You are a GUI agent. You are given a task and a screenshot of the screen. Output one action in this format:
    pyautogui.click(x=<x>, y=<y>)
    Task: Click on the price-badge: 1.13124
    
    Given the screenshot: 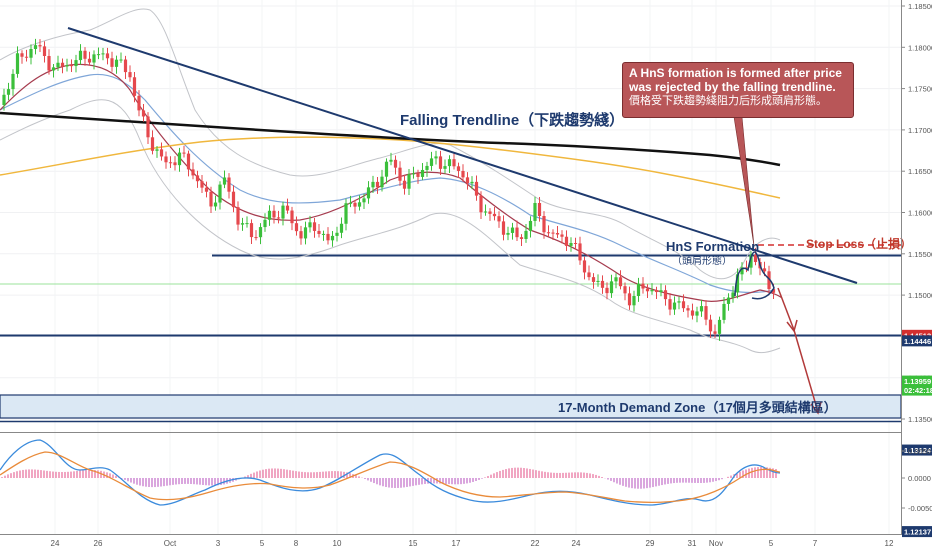 What is the action you would take?
    pyautogui.click(x=917, y=450)
    